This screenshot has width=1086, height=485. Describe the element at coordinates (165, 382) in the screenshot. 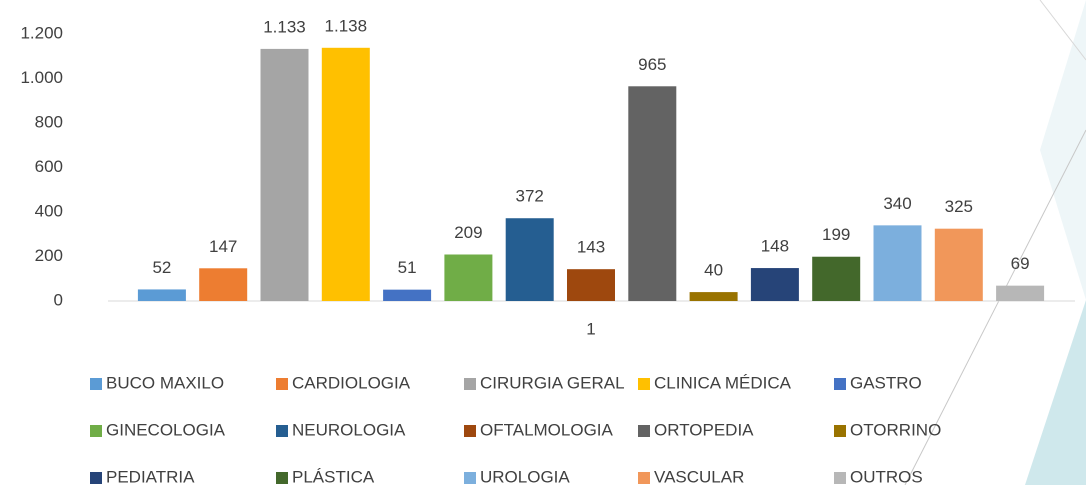

I see `legend-label: BUCO MAXILO` at that location.